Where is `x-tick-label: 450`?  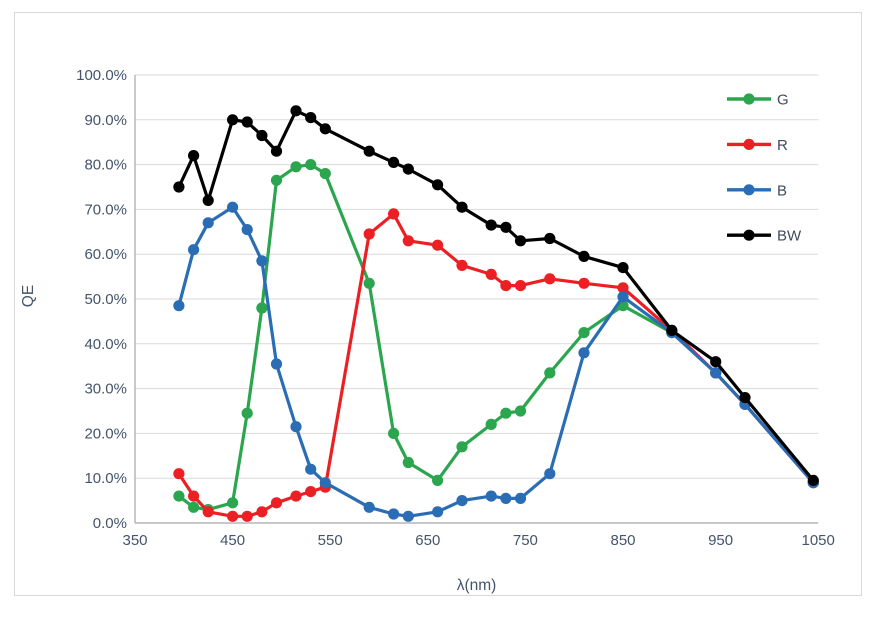
x-tick-label: 450 is located at coordinates (232, 540).